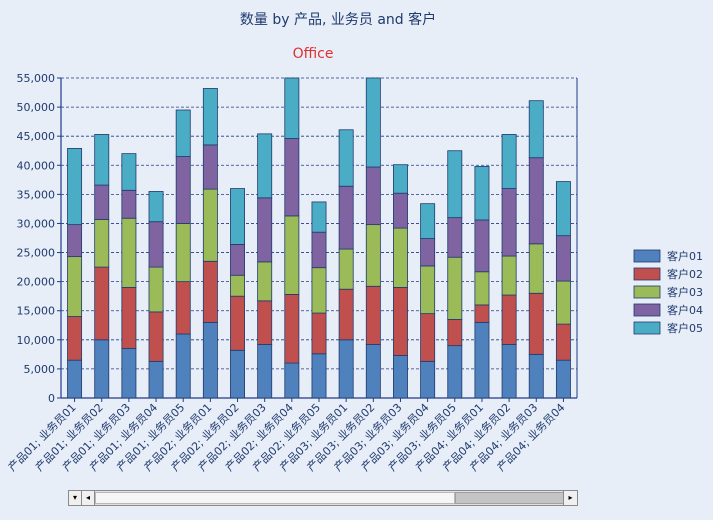 The width and height of the screenshot is (713, 520). Describe the element at coordinates (36, 136) in the screenshot. I see `y-tick-label: 45,000` at that location.